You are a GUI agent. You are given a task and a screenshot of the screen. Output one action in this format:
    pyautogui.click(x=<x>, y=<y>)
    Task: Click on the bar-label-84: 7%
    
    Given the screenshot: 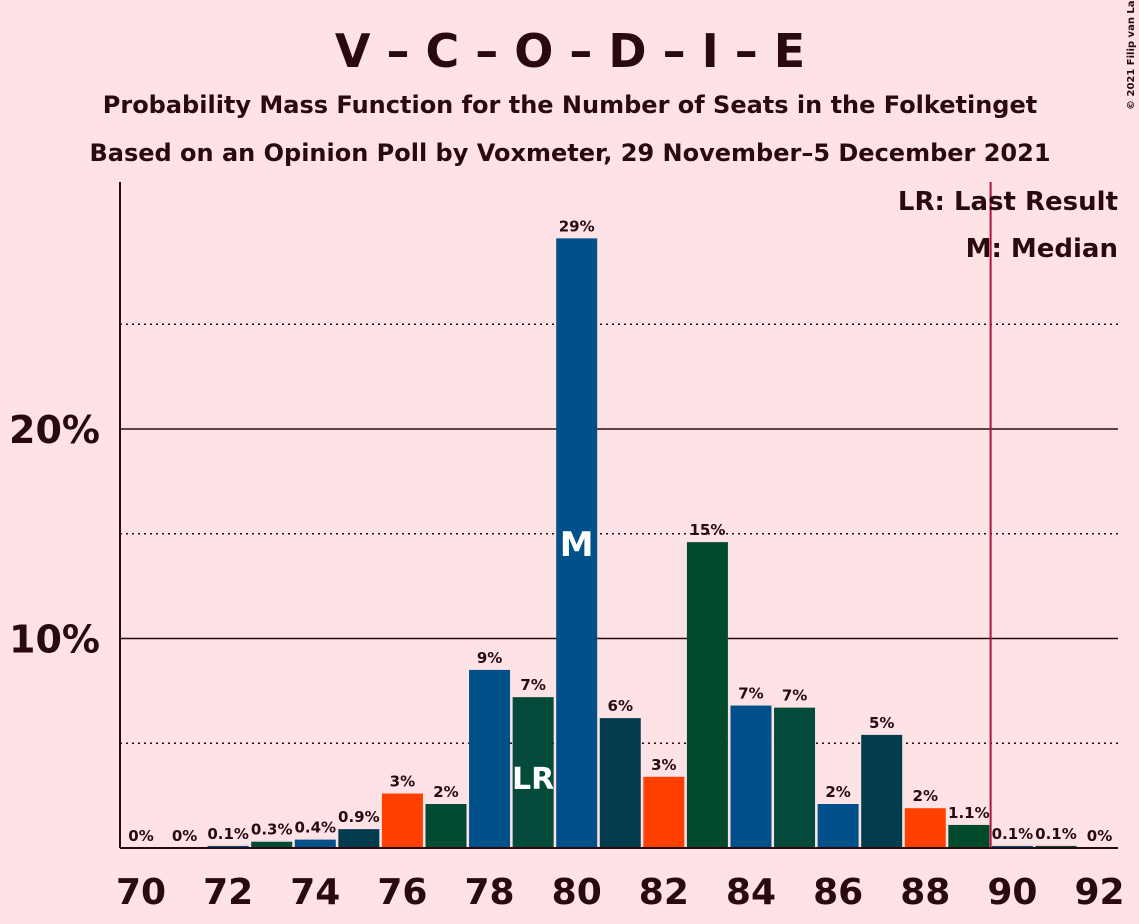 What is the action you would take?
    pyautogui.click(x=750, y=694)
    